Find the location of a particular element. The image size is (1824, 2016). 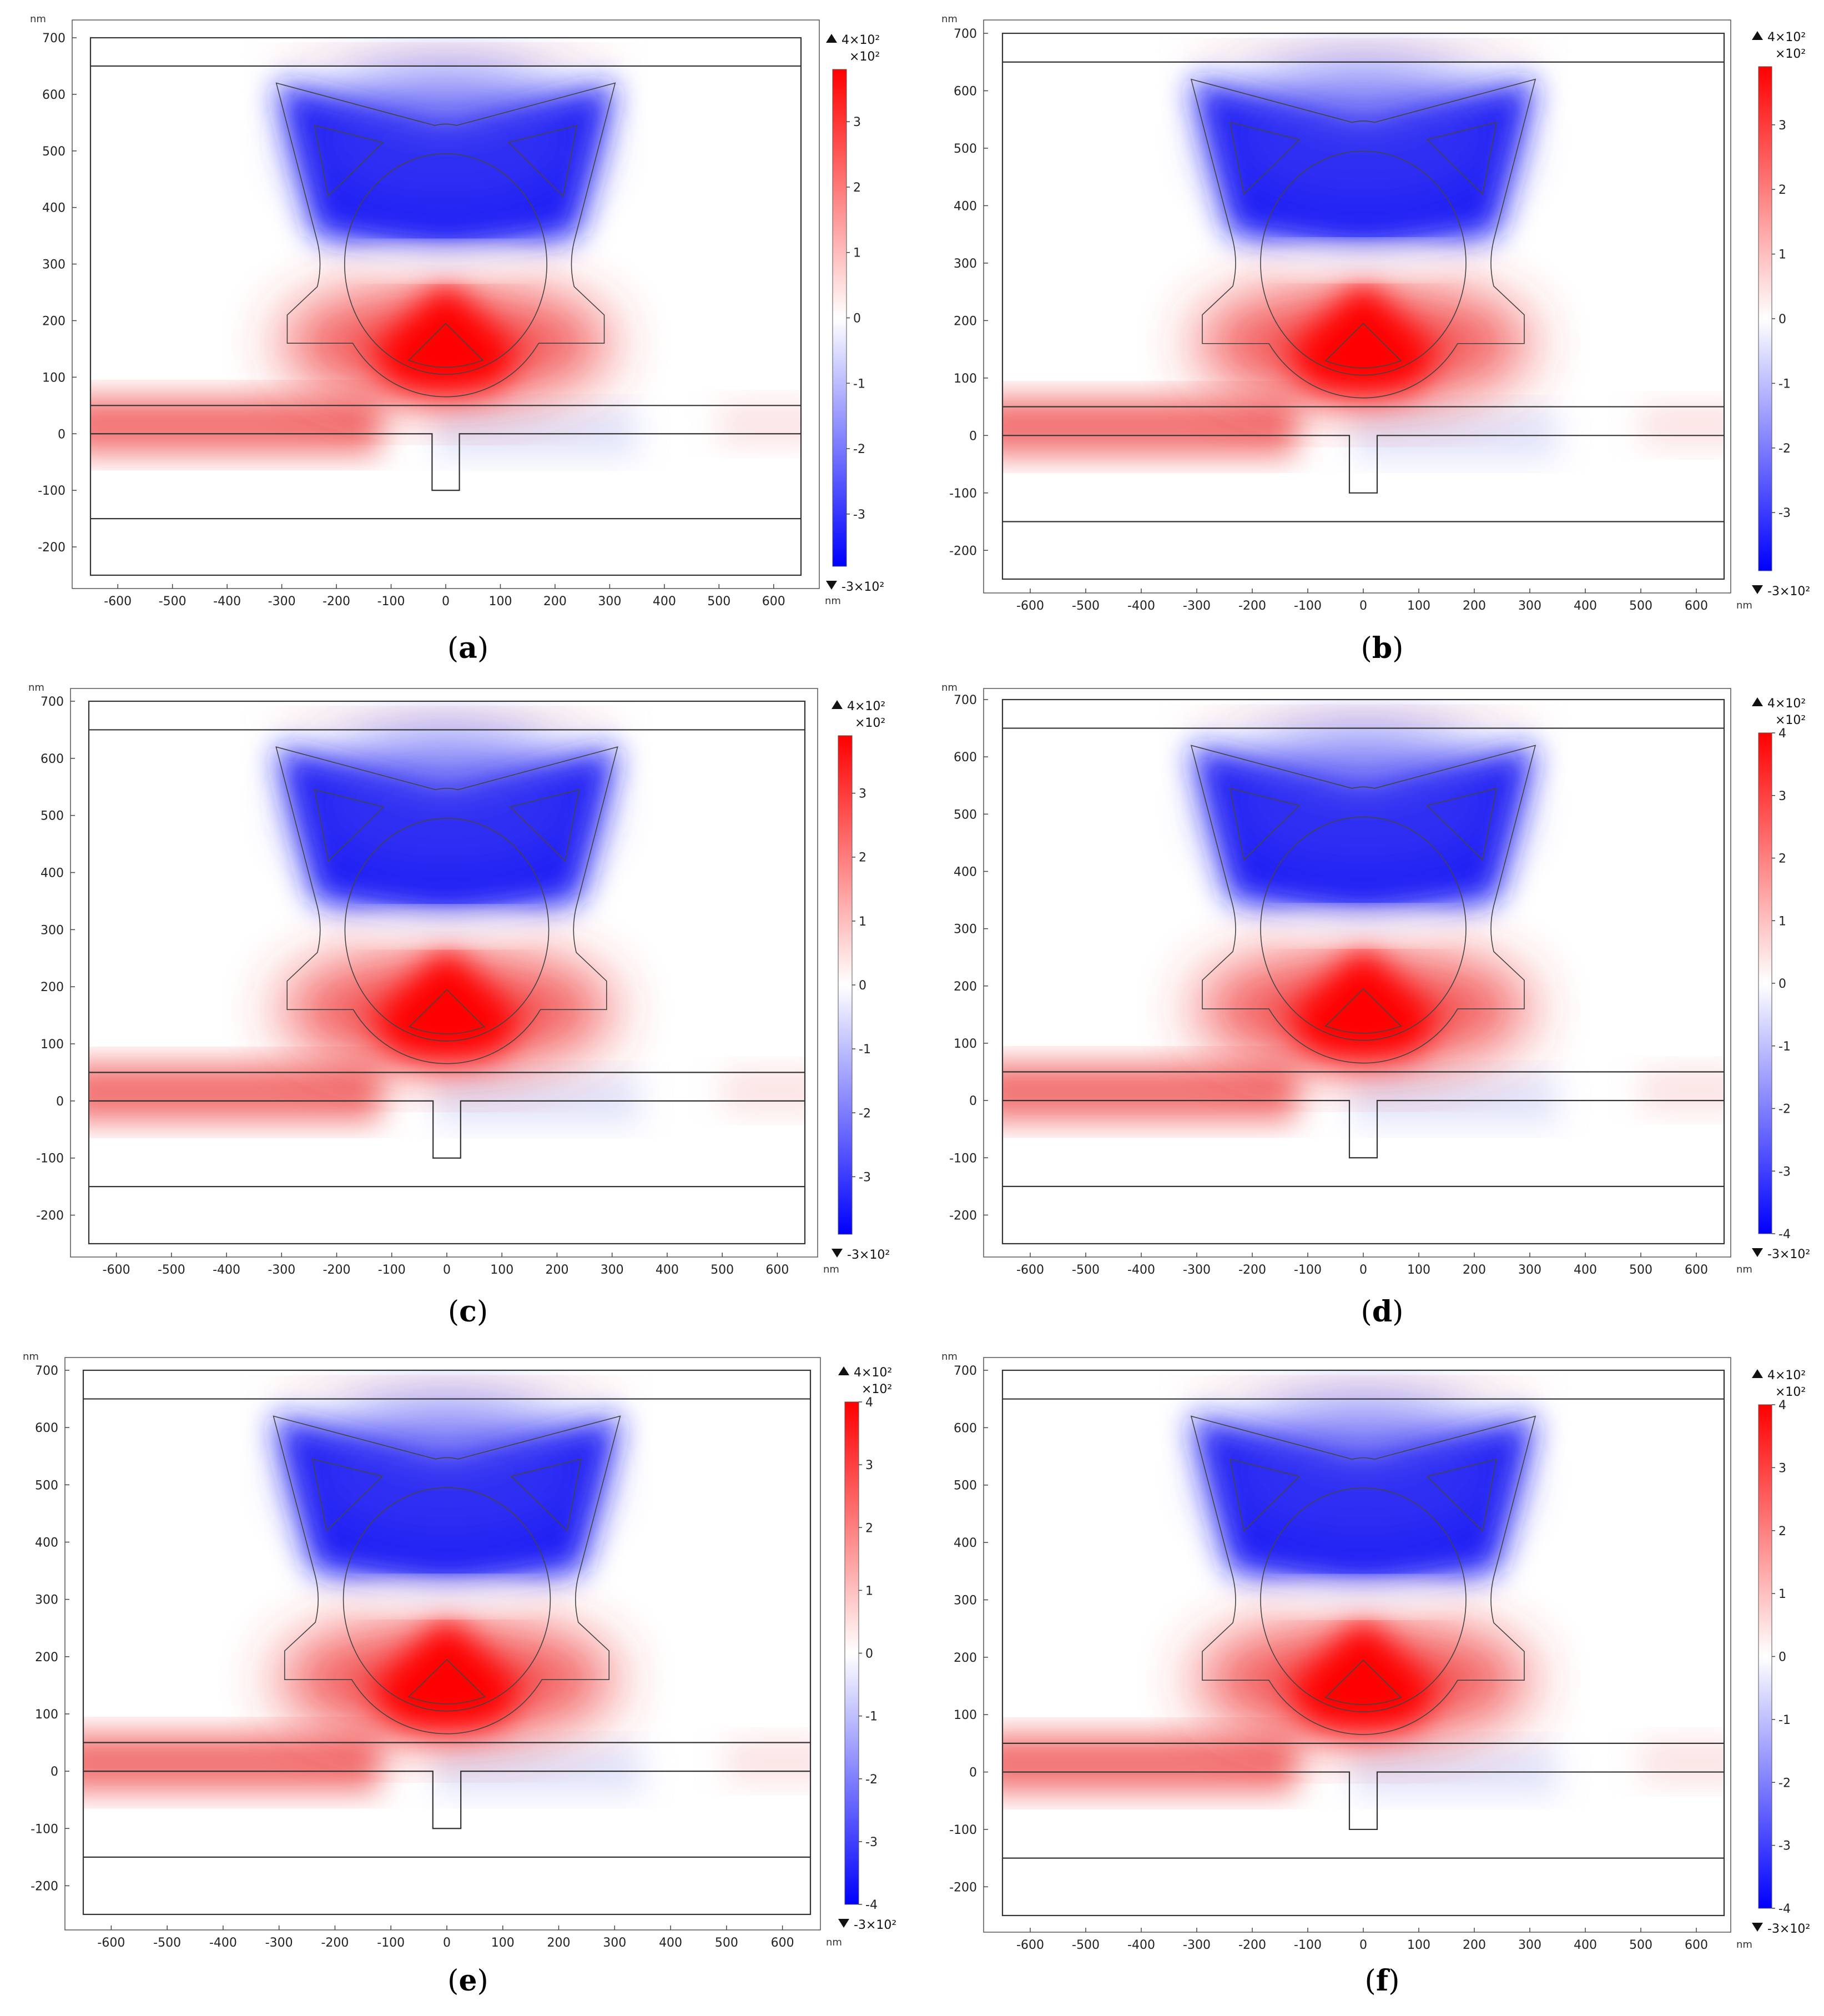

y-tick-label: 300 is located at coordinates (965, 930).